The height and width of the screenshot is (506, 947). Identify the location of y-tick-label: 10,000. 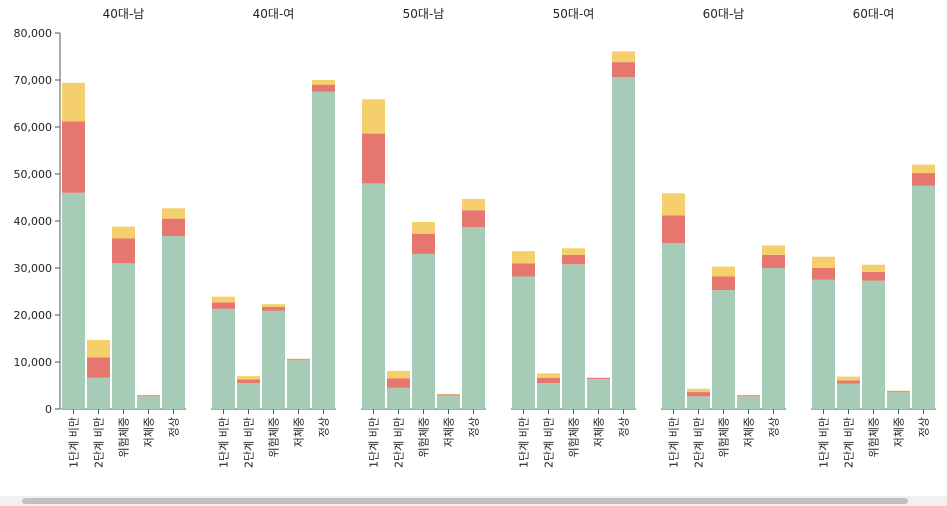
(33, 362).